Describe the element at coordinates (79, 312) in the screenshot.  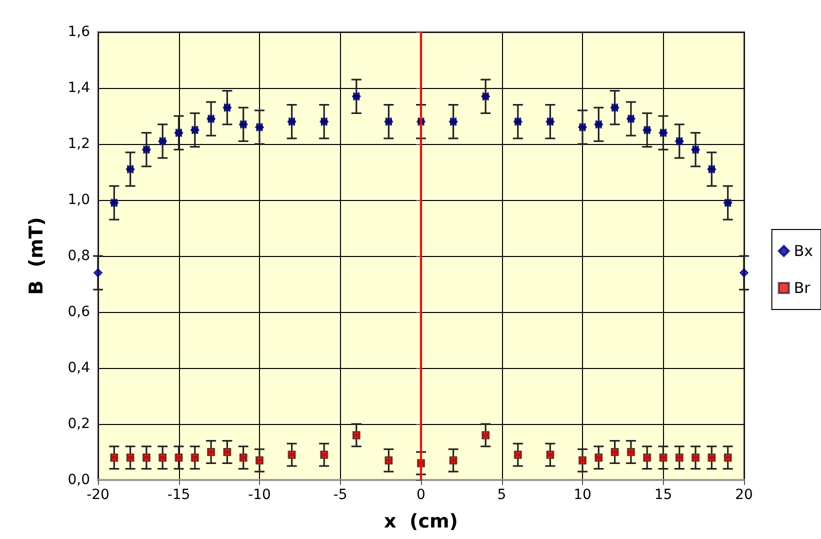
I see `y-tick-label: 0,6` at that location.